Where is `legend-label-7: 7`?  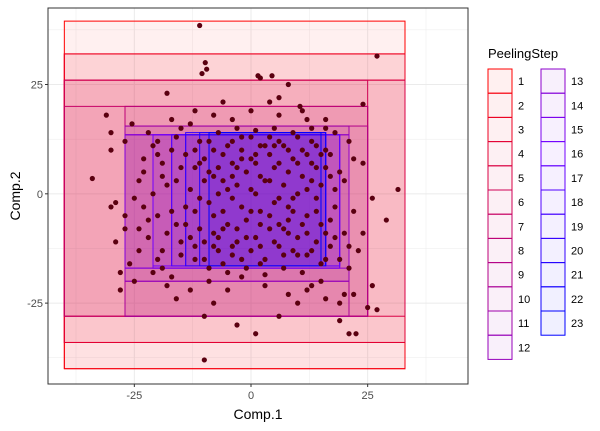 legend-label-7: 7 is located at coordinates (521, 227).